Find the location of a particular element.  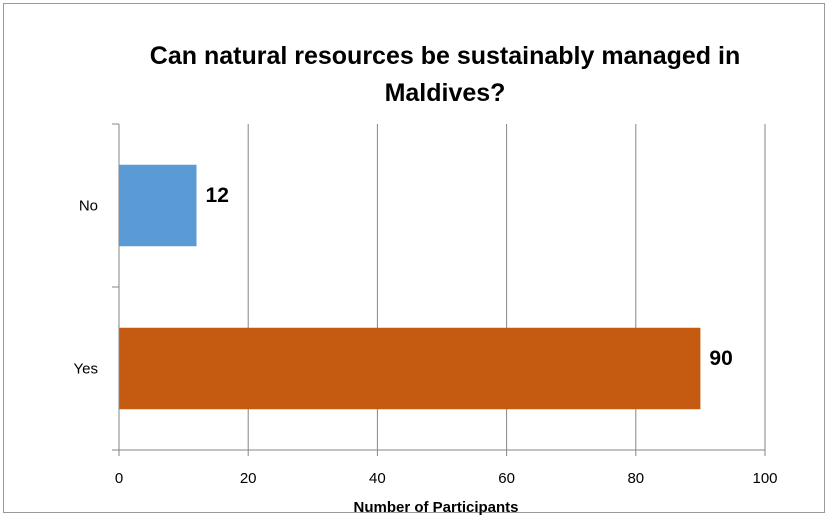

x-axis-title: Number of Participants is located at coordinates (435, 507).